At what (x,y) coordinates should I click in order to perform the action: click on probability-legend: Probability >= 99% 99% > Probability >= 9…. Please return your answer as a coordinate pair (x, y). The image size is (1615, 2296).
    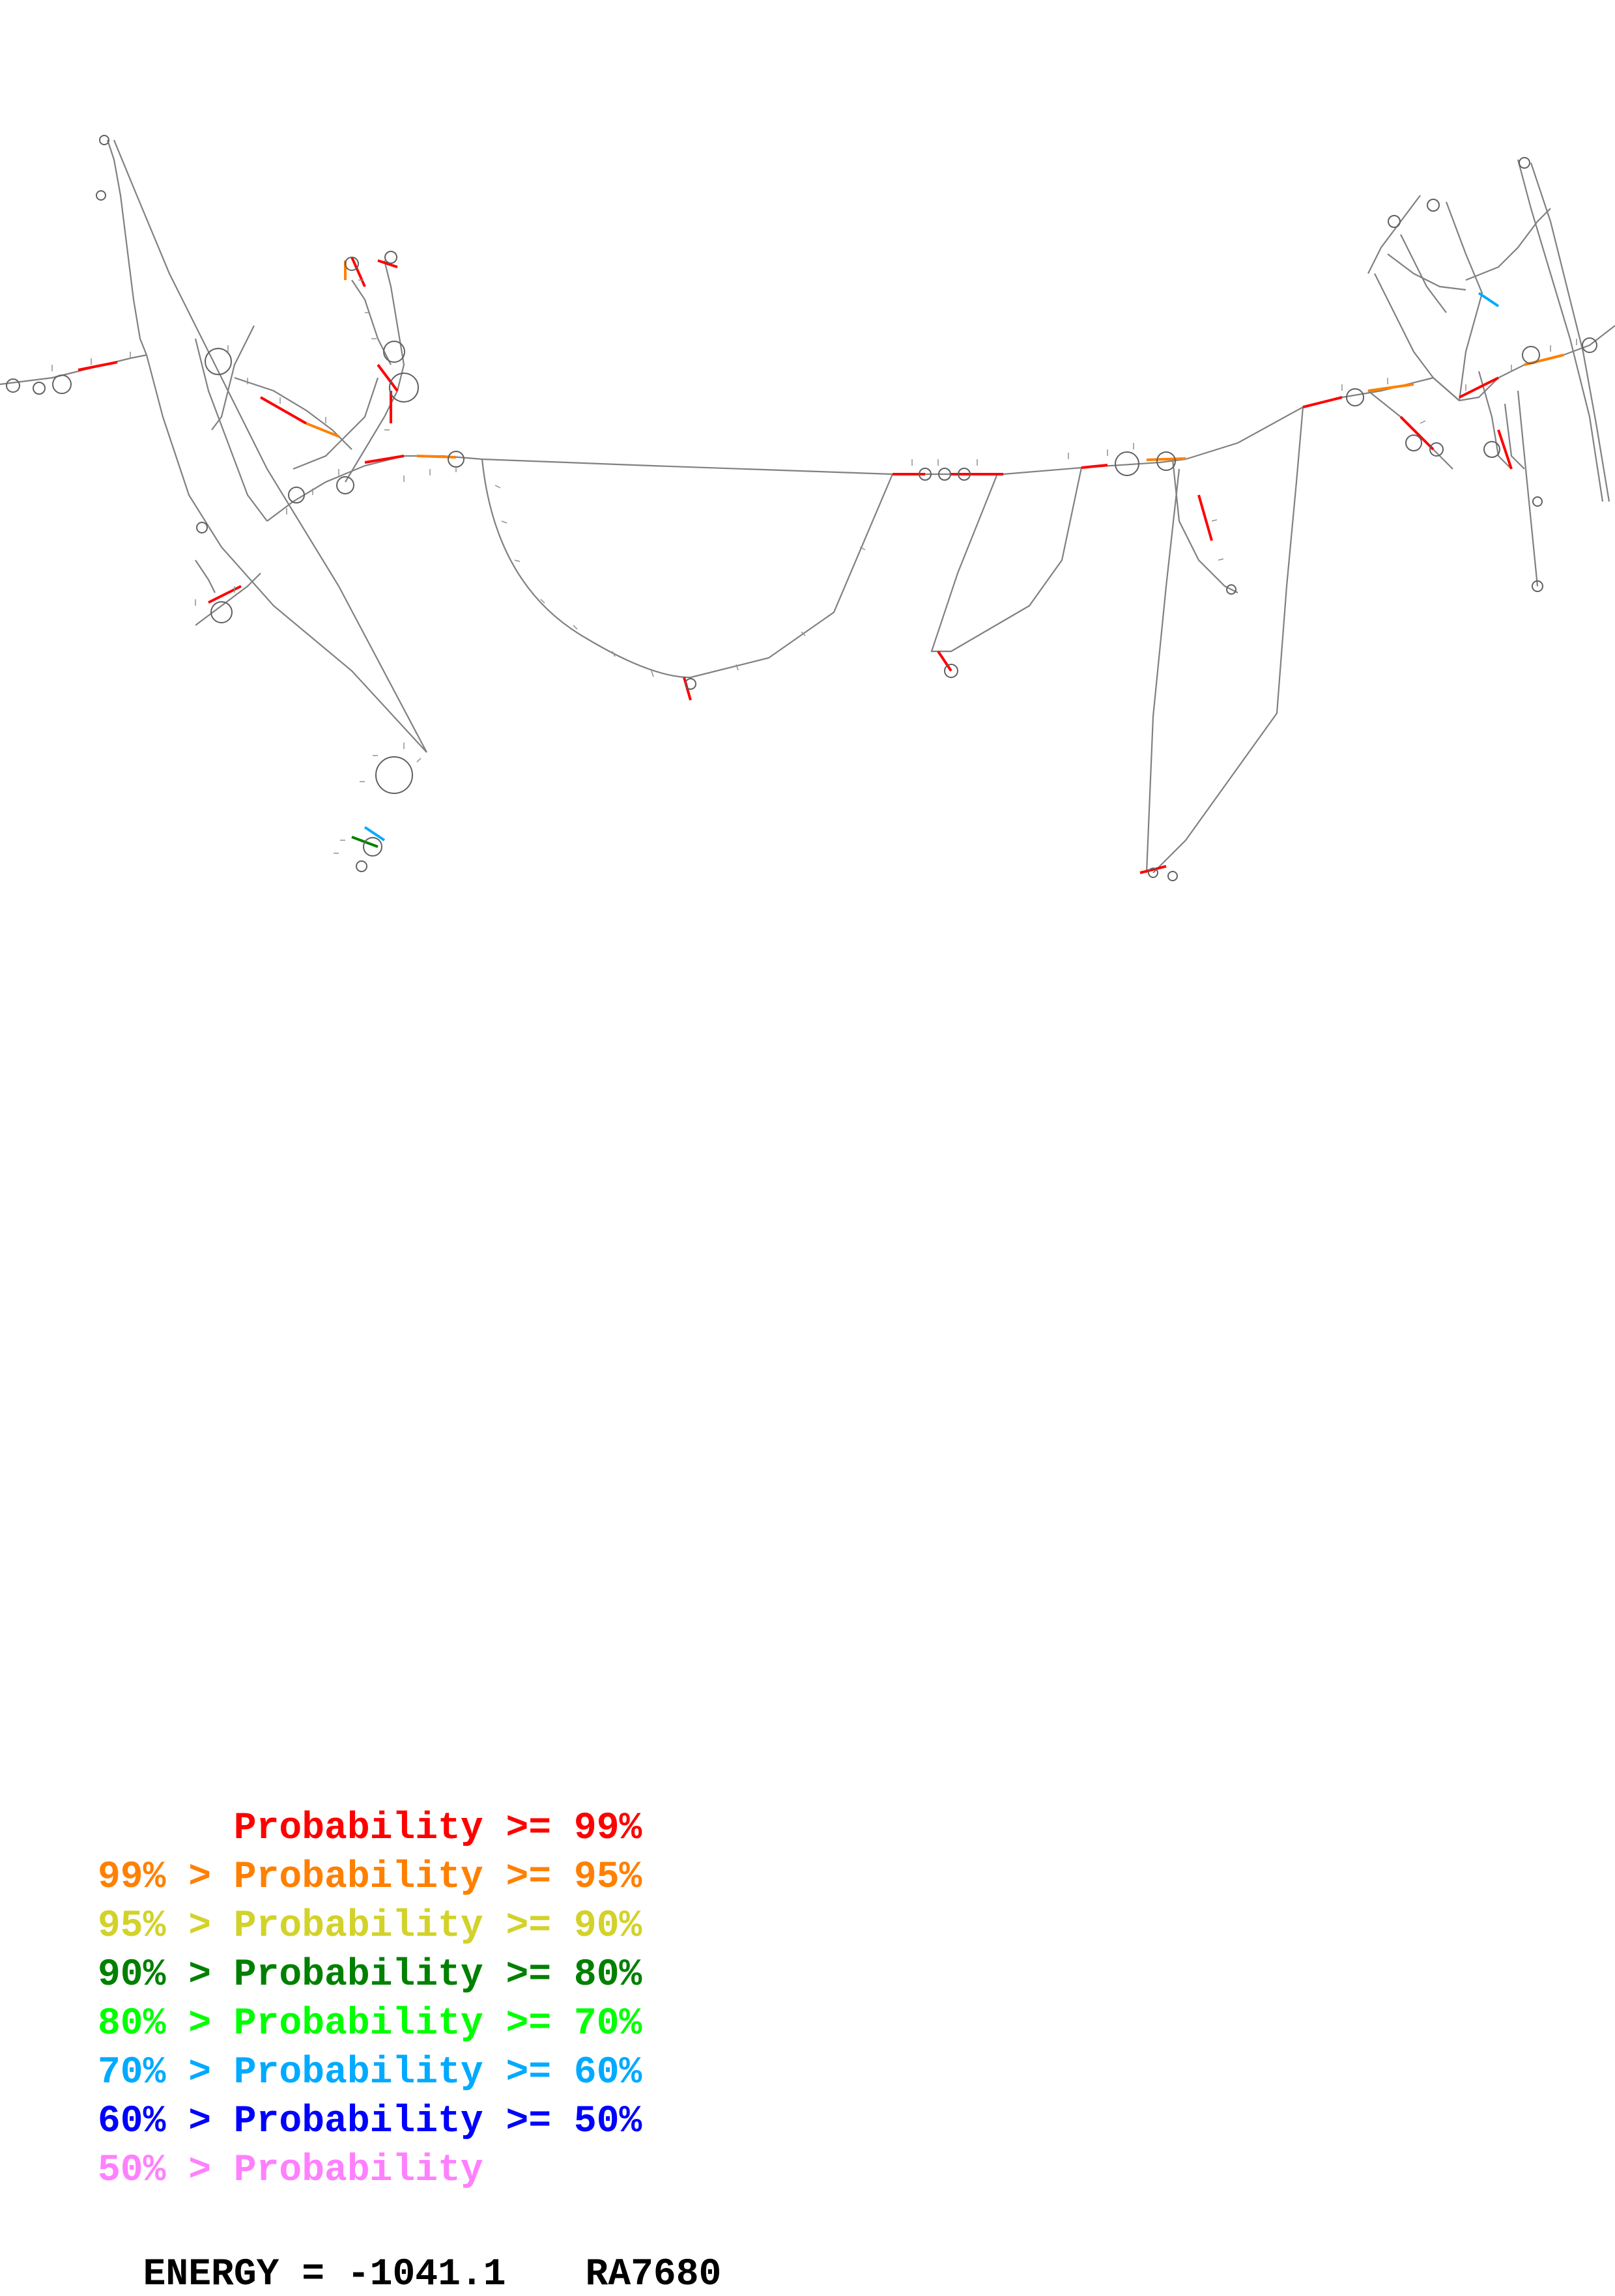
    Looking at the image, I should click on (370, 2000).